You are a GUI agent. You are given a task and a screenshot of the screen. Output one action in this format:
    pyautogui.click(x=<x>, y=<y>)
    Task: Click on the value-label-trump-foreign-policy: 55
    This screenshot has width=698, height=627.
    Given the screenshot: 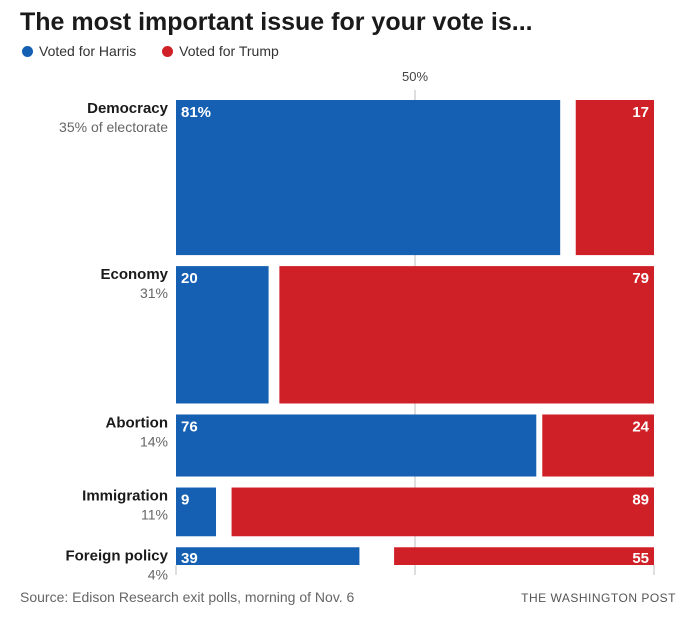 What is the action you would take?
    pyautogui.click(x=640, y=558)
    